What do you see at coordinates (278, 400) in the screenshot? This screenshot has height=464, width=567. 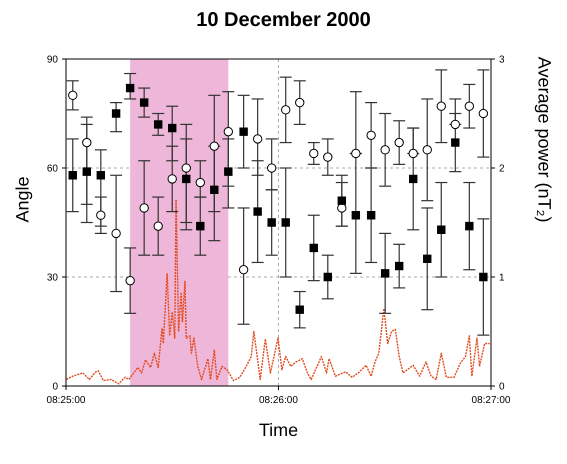 I see `x-tick-label: 08:26:00` at bounding box center [278, 400].